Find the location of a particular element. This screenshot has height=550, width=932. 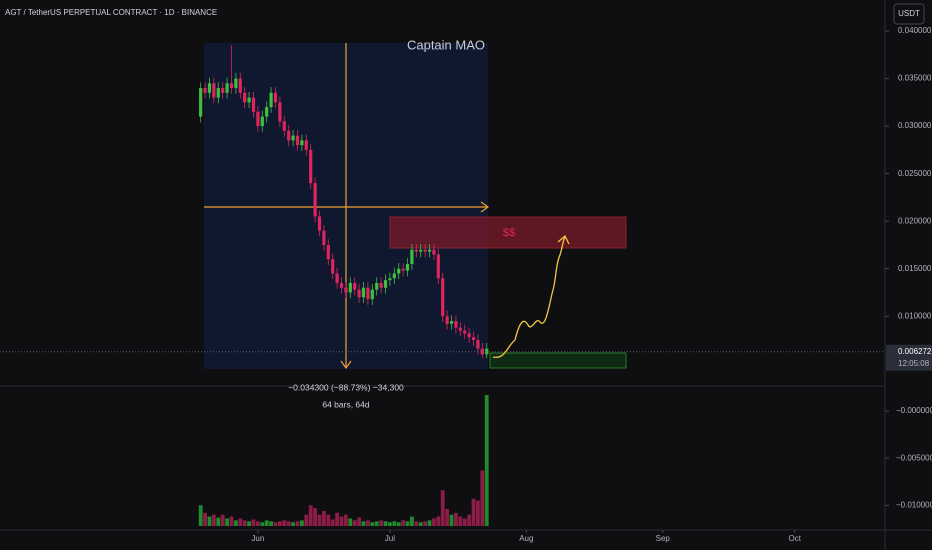

currency-button is located at coordinates (909, 14).